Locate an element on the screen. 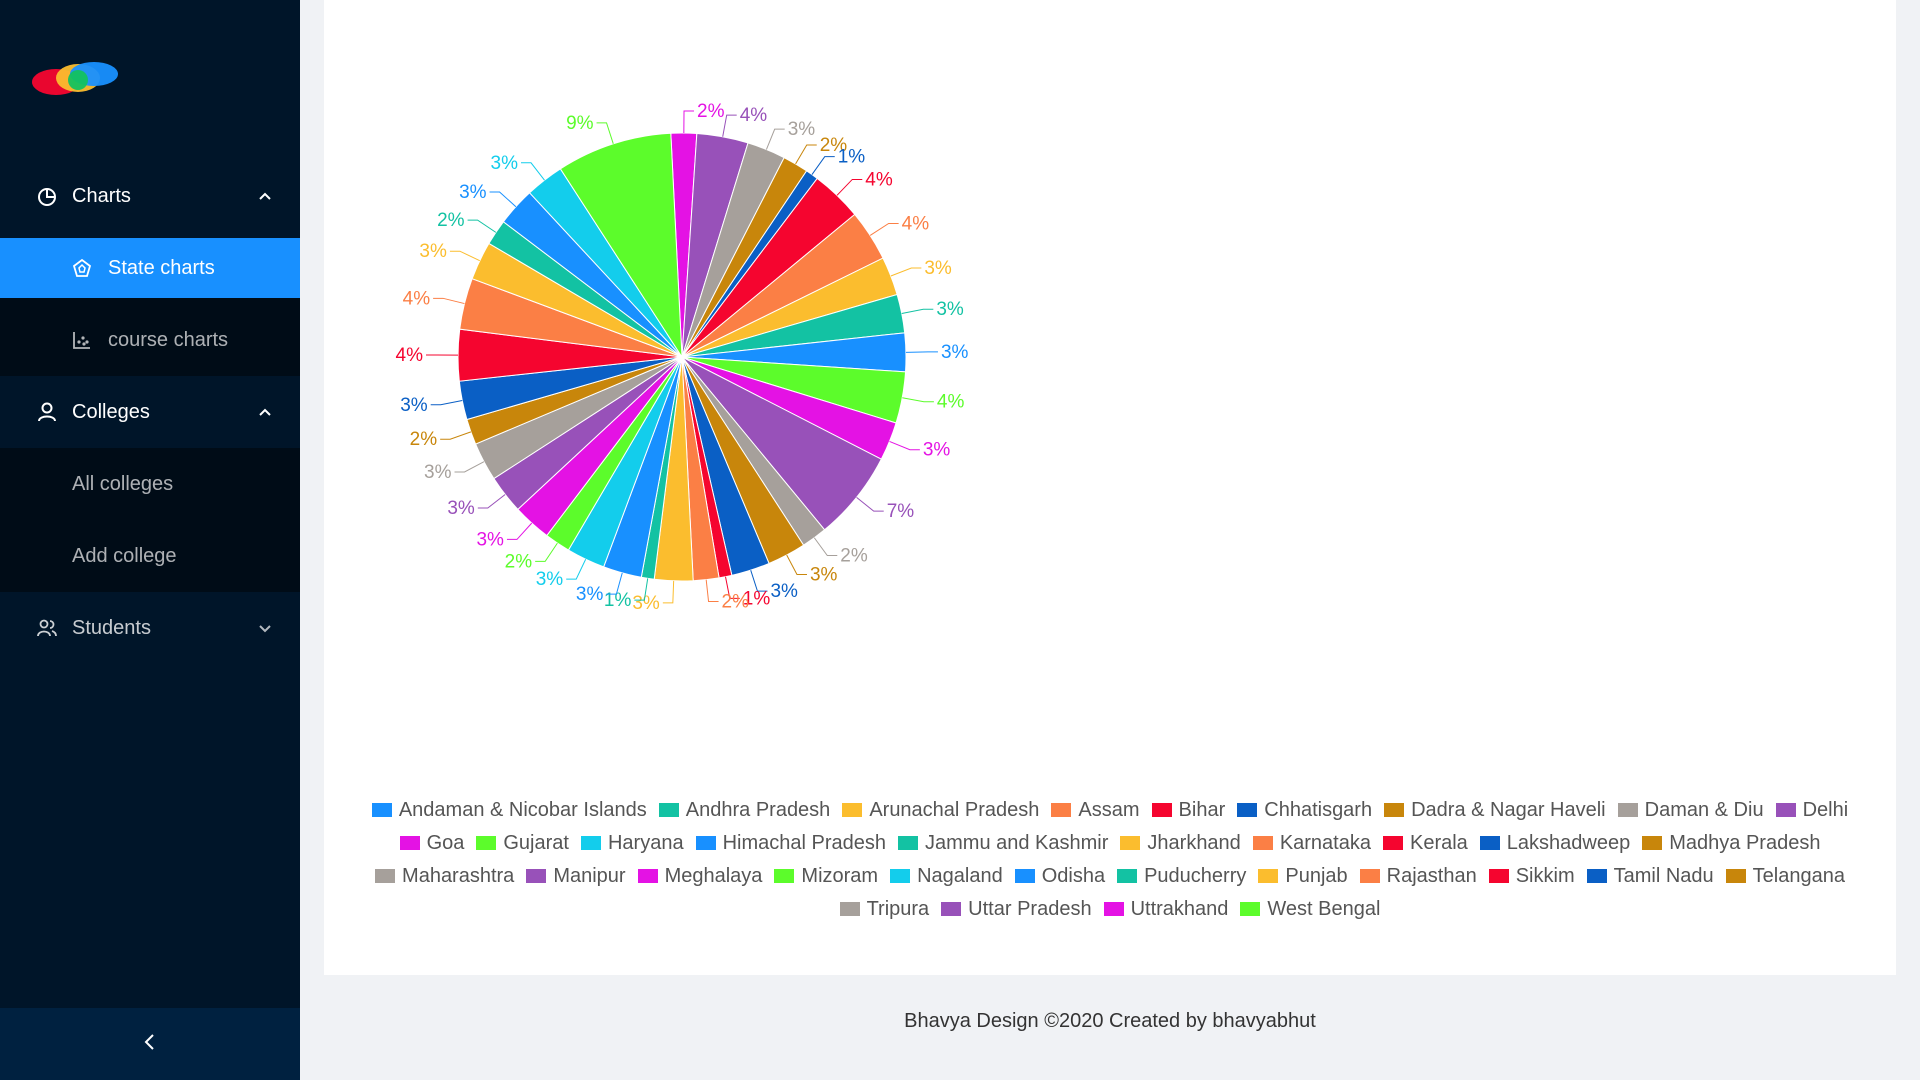 The image size is (1920, 1080). colleges-submenu: All colleges Add college is located at coordinates (150, 520).